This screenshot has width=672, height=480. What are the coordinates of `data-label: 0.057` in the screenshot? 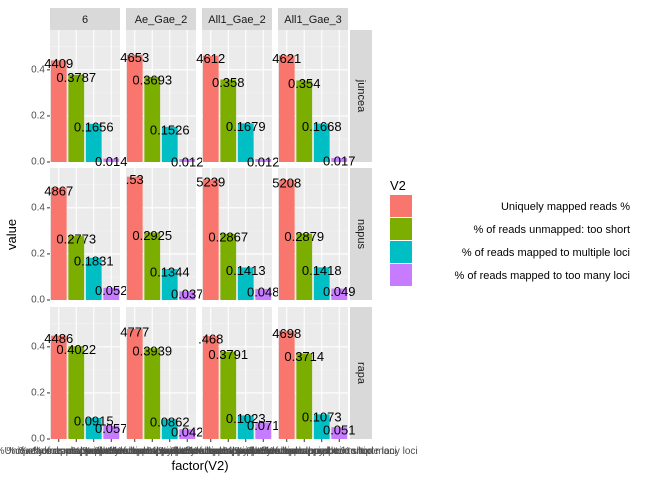 It's located at (111, 428).